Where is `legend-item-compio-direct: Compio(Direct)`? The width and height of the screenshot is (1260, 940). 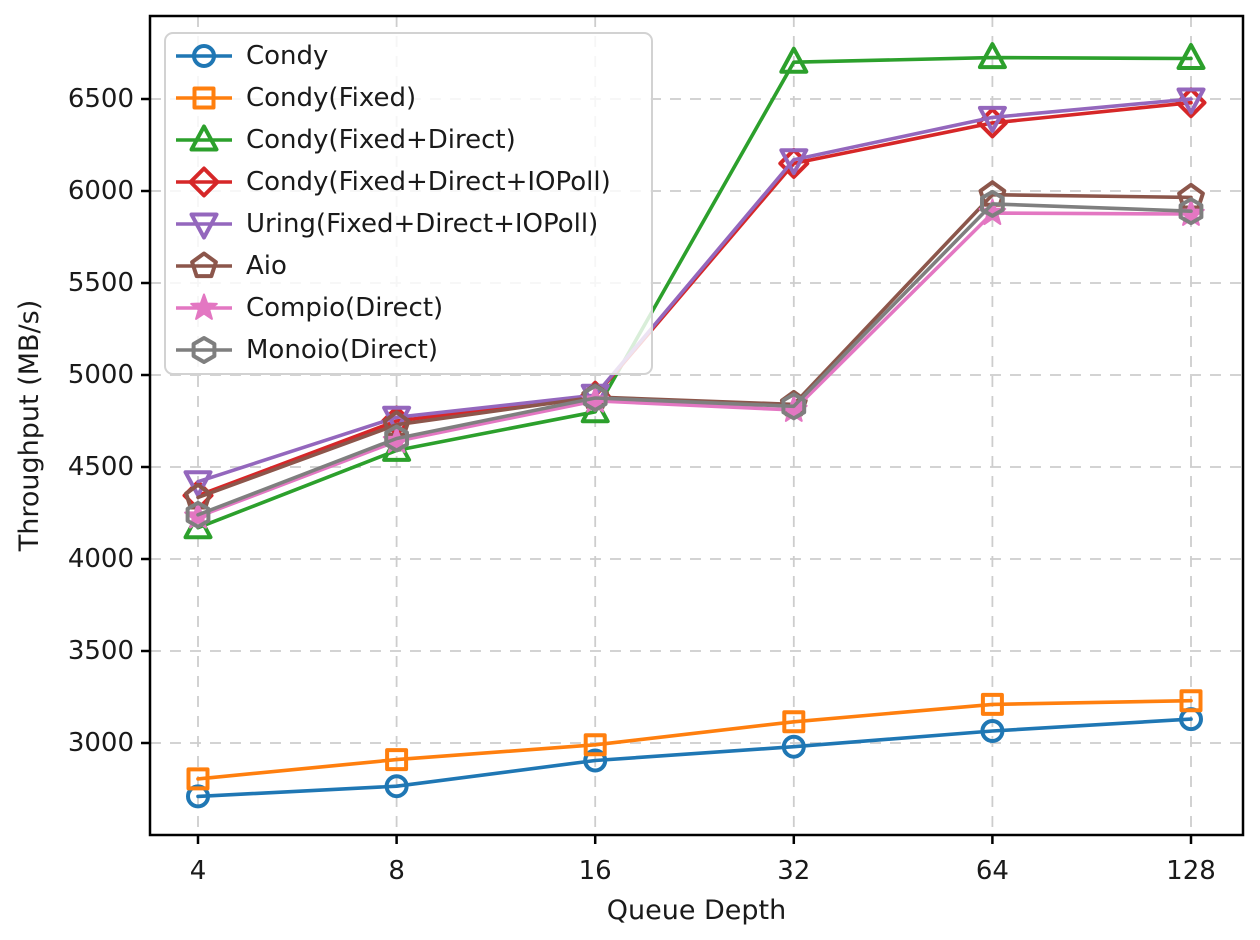
legend-item-compio-direct: Compio(Direct) is located at coordinates (309, 308).